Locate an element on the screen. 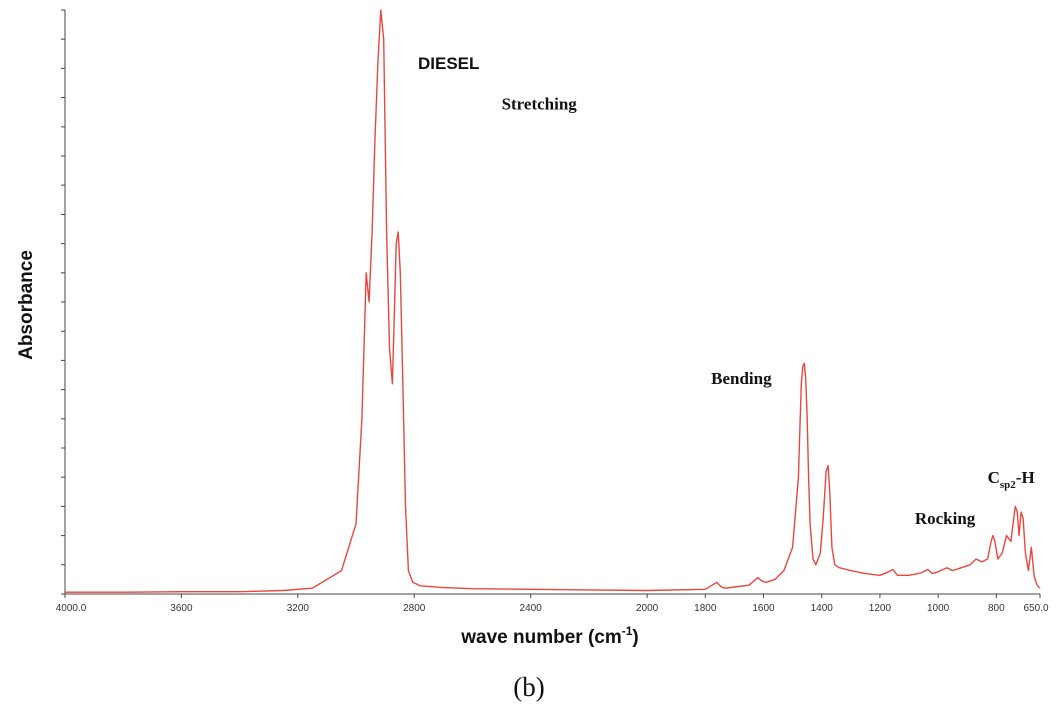 The width and height of the screenshot is (1058, 709). annotation-label: Stretching is located at coordinates (540, 103).